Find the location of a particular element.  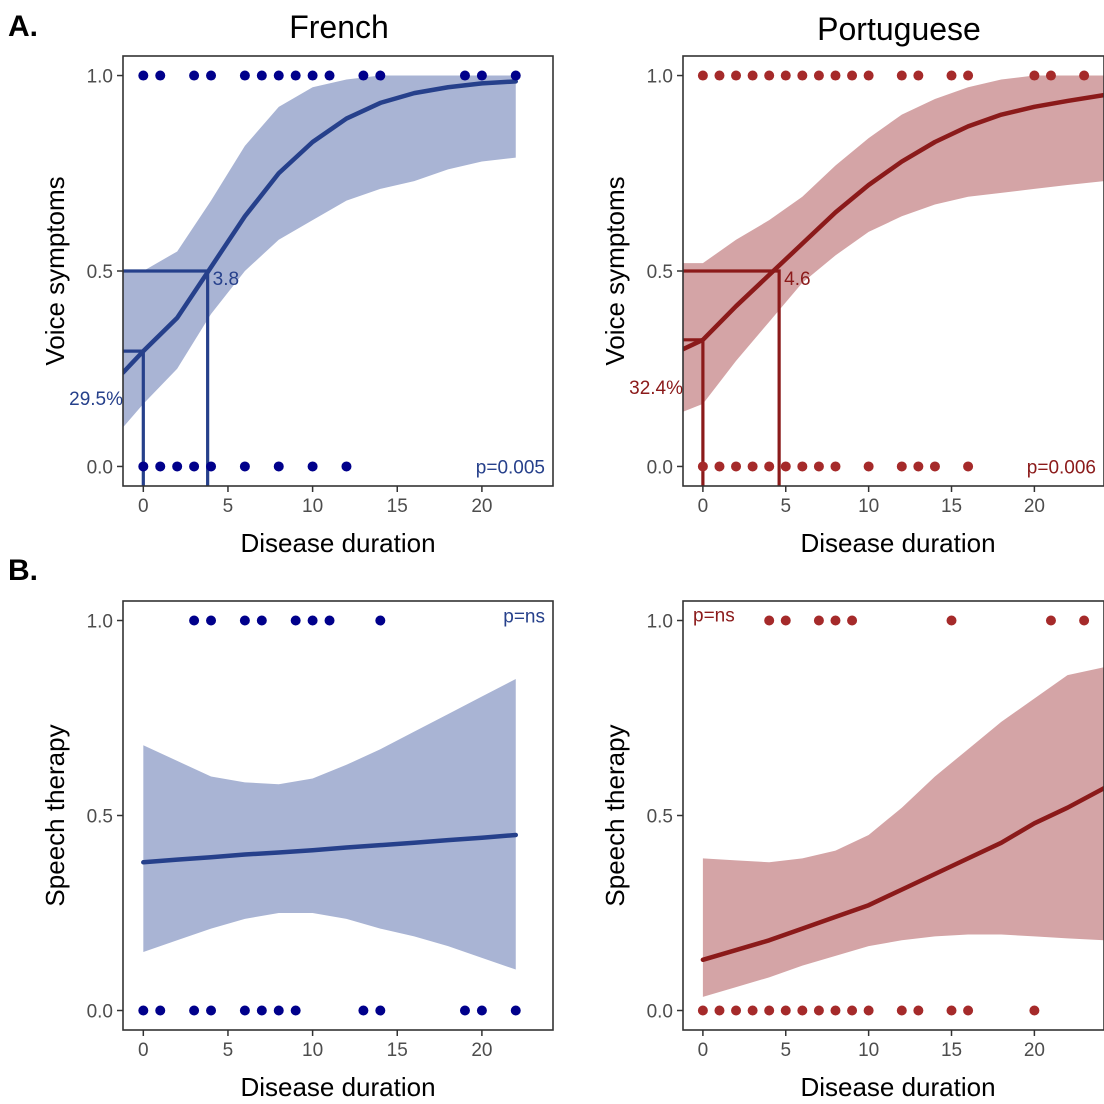

p-value-label: p=0.005 is located at coordinates (510, 467).